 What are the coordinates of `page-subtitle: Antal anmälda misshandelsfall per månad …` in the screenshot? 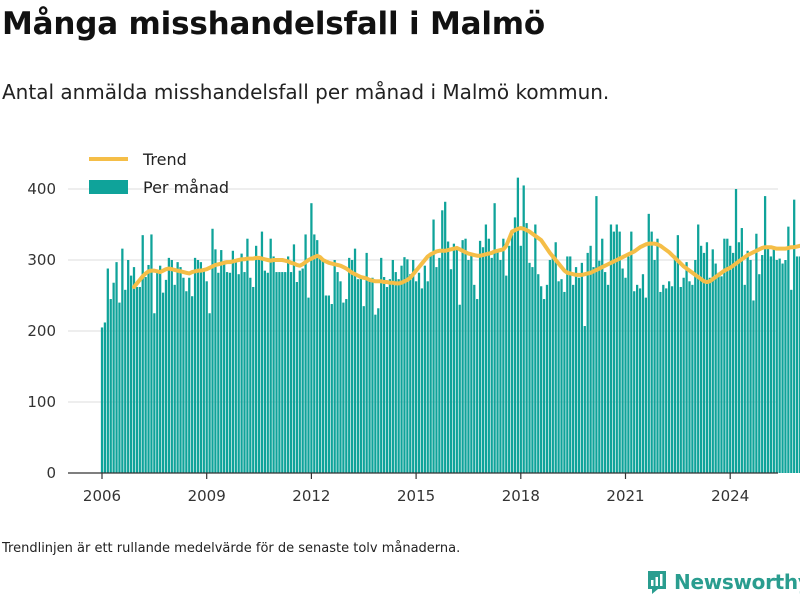 It's located at (306, 92).